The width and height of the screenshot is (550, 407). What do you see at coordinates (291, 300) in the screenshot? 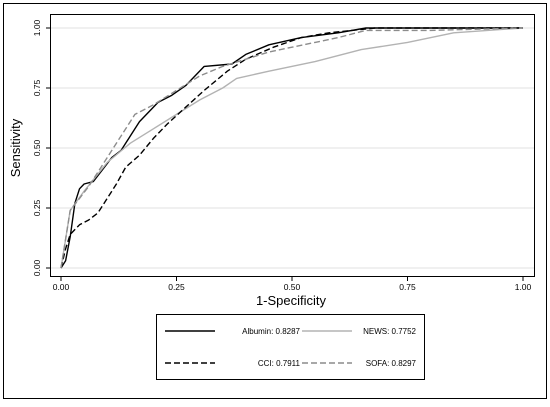
I see `x-axis-label: 1-Specificity` at bounding box center [291, 300].